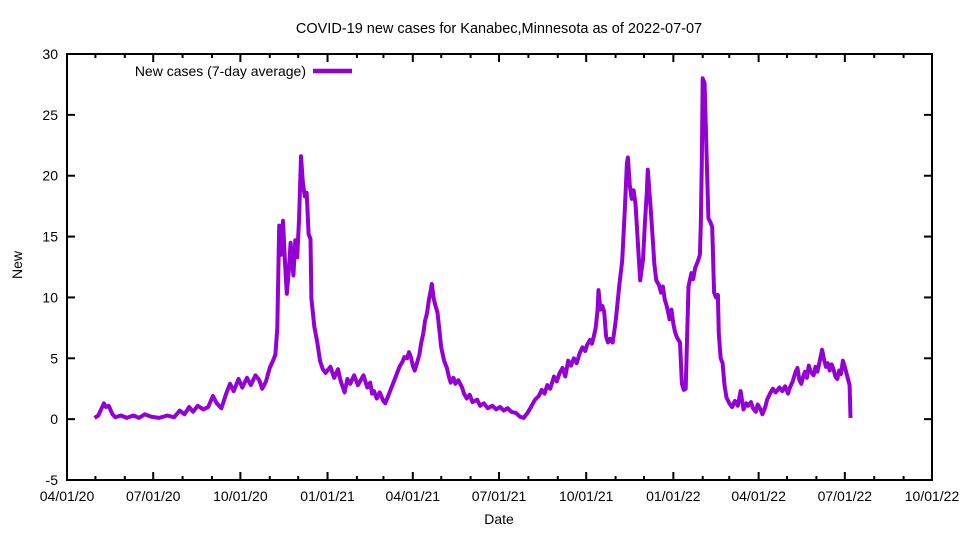 The height and width of the screenshot is (540, 960). I want to click on y-tick-label: 15, so click(50, 237).